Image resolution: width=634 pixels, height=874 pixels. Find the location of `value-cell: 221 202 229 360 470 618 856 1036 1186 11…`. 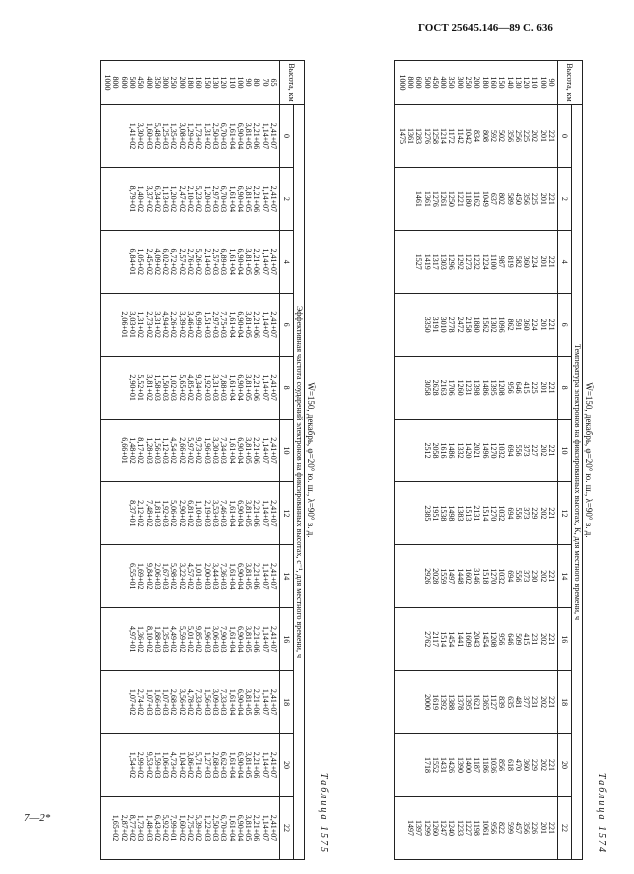

value-cell: 221 202 229 360 470 618 856 1036 1186 11… is located at coordinates (476, 765).